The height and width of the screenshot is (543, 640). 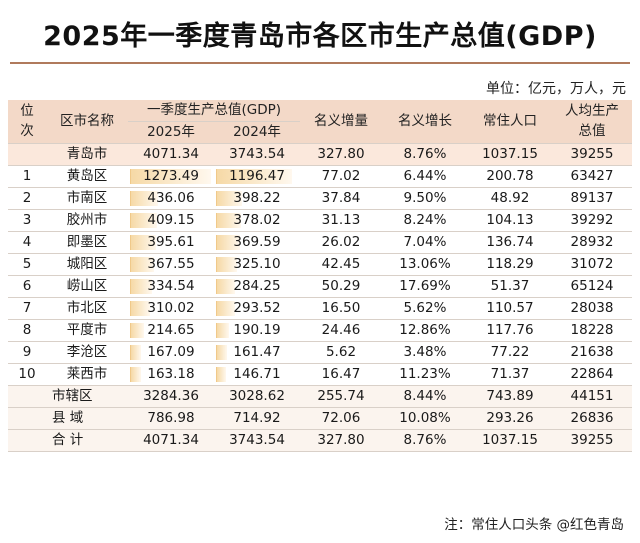 I want to click on gdp-value: 409.15, so click(x=171, y=220).